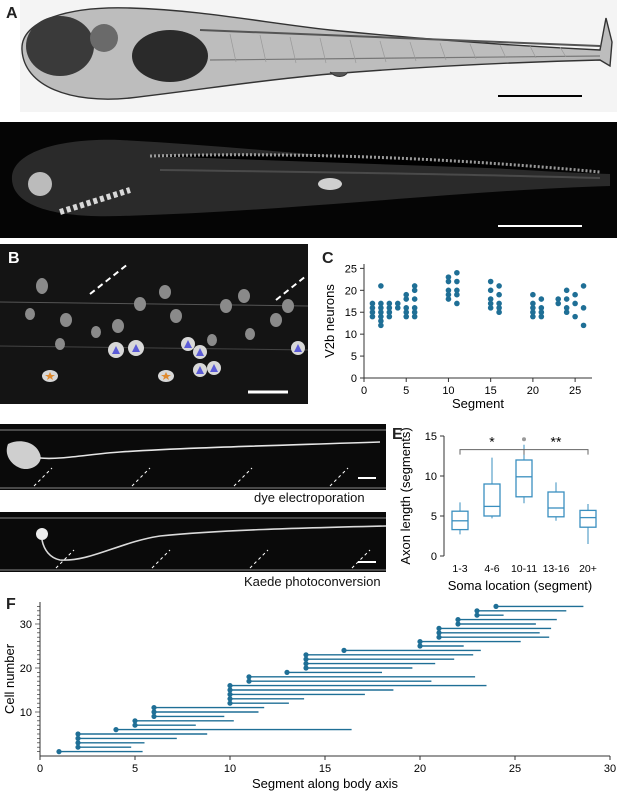 The width and height of the screenshot is (617, 793). Describe the element at coordinates (556, 569) in the screenshot. I see `x-tick-label: 13-16` at that location.